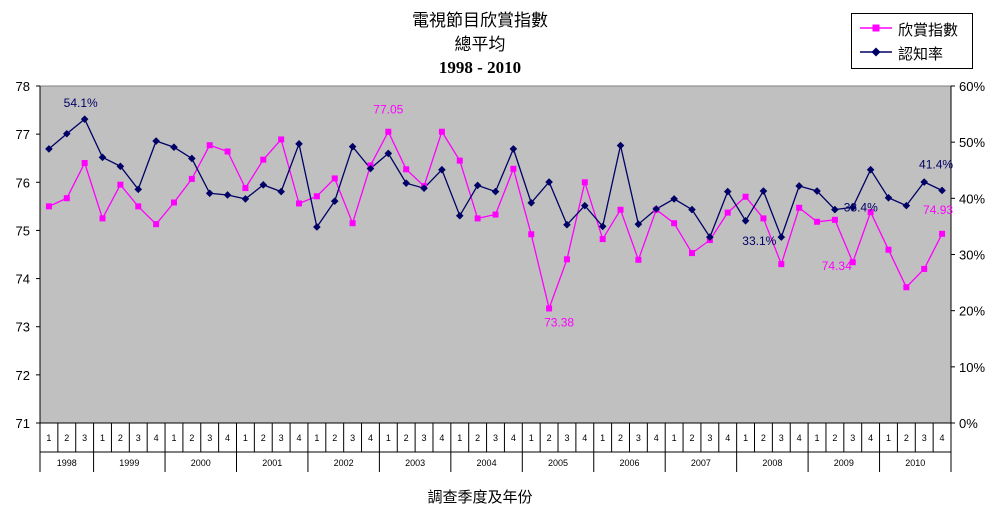  I want to click on legend-marker-appreciation, so click(876, 28).